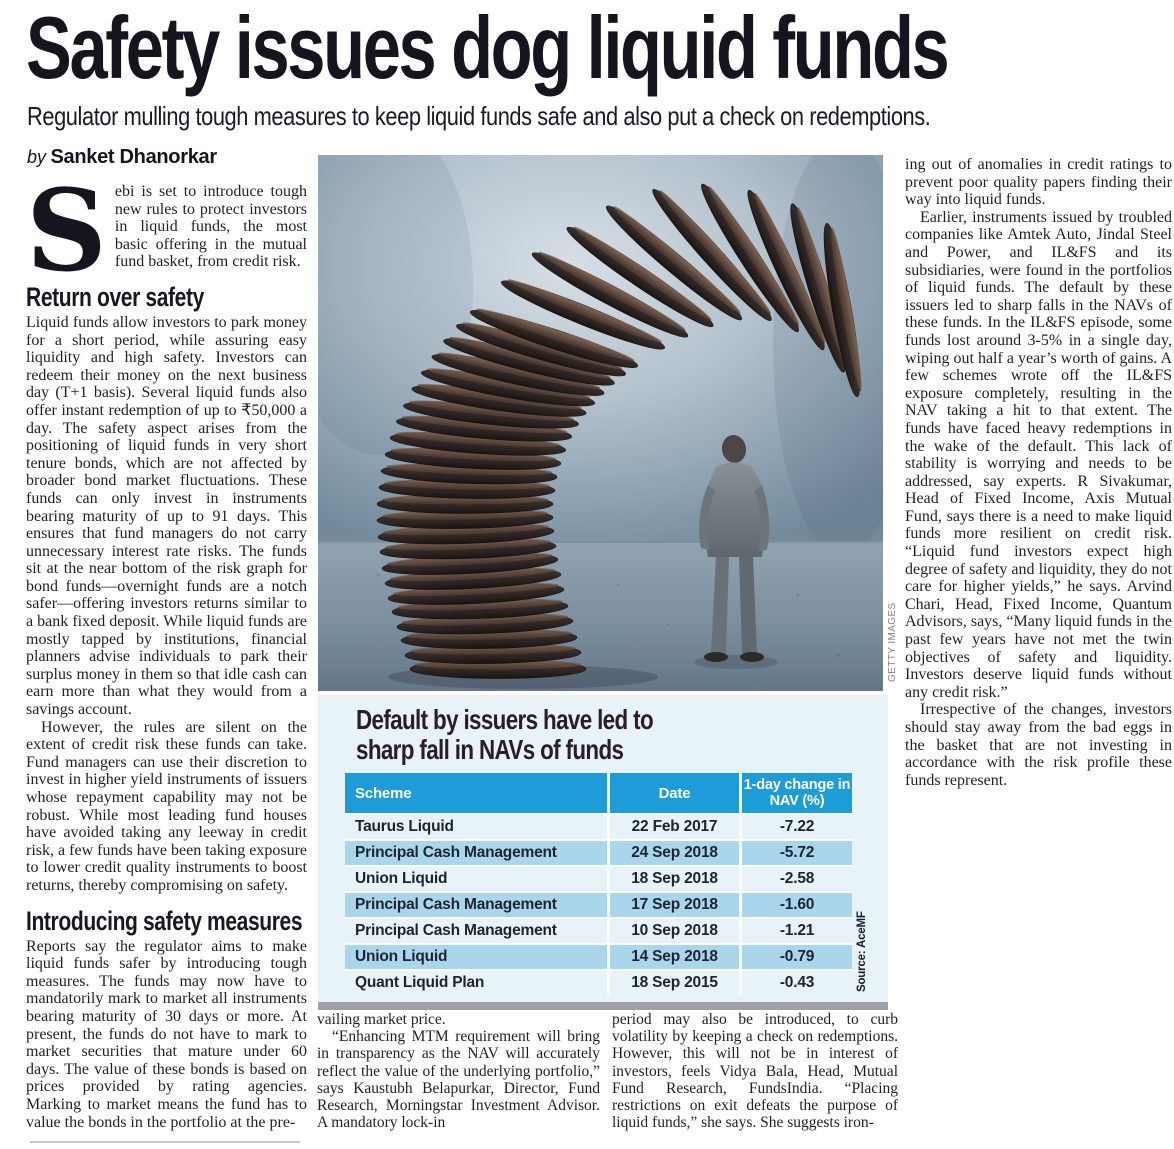  I want to click on section-heading-introducing-safety-measures: Introducing safety measures, so click(164, 920).